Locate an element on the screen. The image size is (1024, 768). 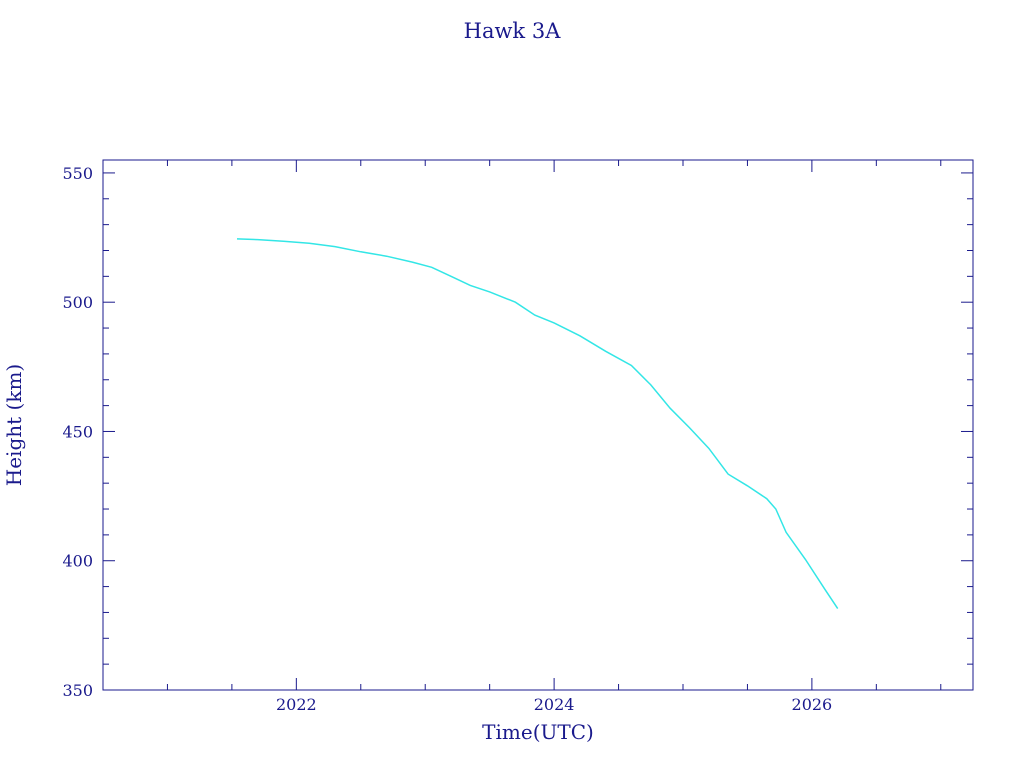
y-tick-label: 400 is located at coordinates (77, 561).